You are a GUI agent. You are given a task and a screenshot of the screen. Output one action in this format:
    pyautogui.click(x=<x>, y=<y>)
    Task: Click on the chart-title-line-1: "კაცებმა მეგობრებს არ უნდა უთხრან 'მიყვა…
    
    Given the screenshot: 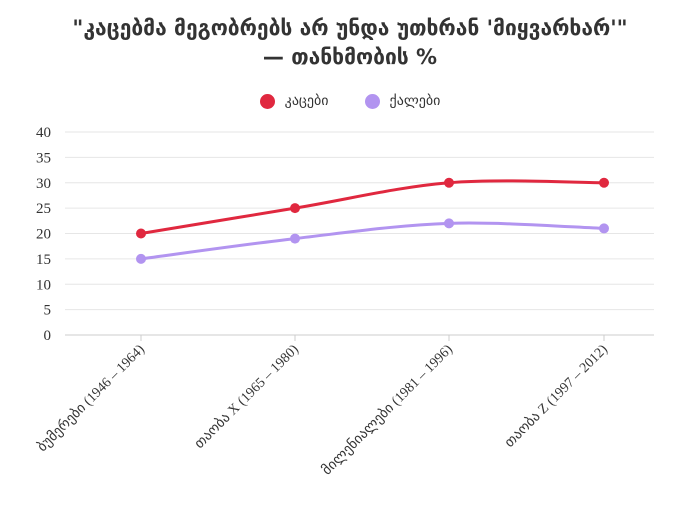 What is the action you would take?
    pyautogui.click(x=350, y=28)
    